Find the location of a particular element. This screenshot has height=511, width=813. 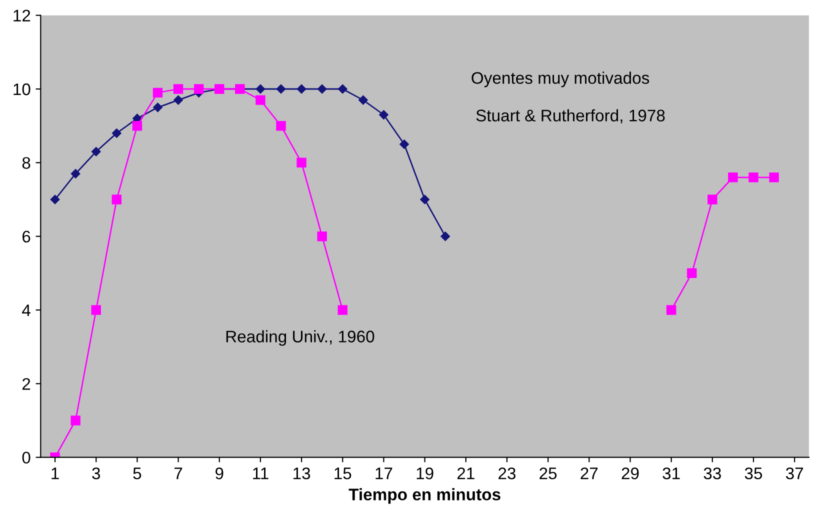

y-tick-label: 4 is located at coordinates (26, 310).